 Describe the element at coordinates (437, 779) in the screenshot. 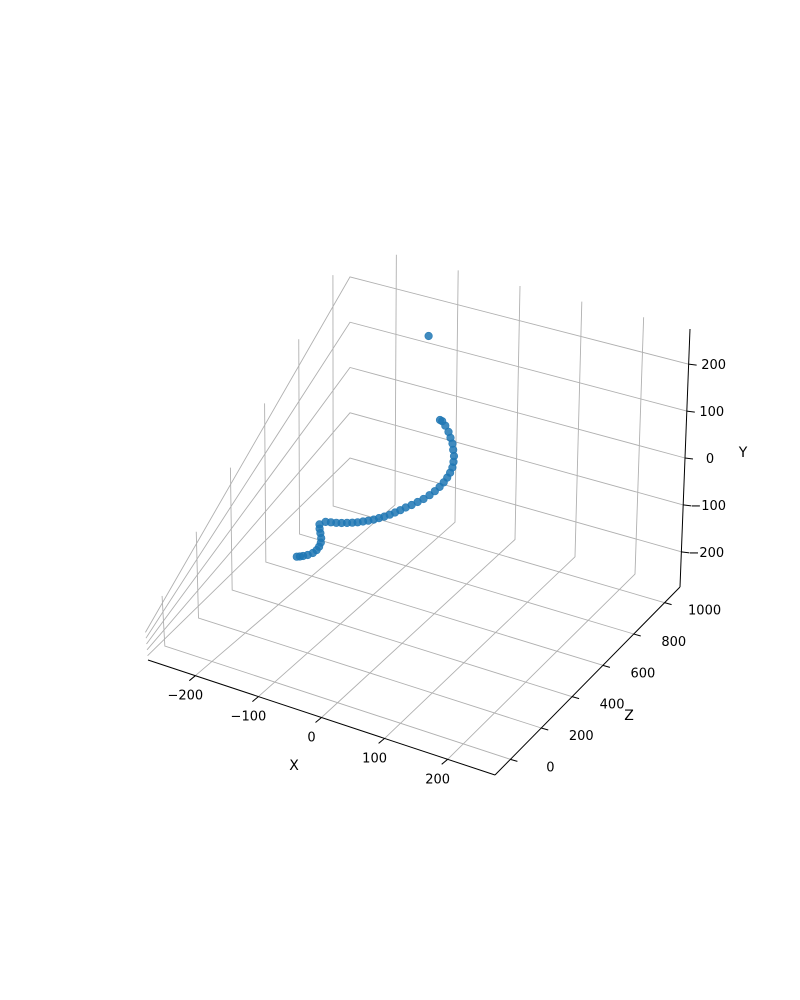

I see `x-tick-label: 200` at that location.